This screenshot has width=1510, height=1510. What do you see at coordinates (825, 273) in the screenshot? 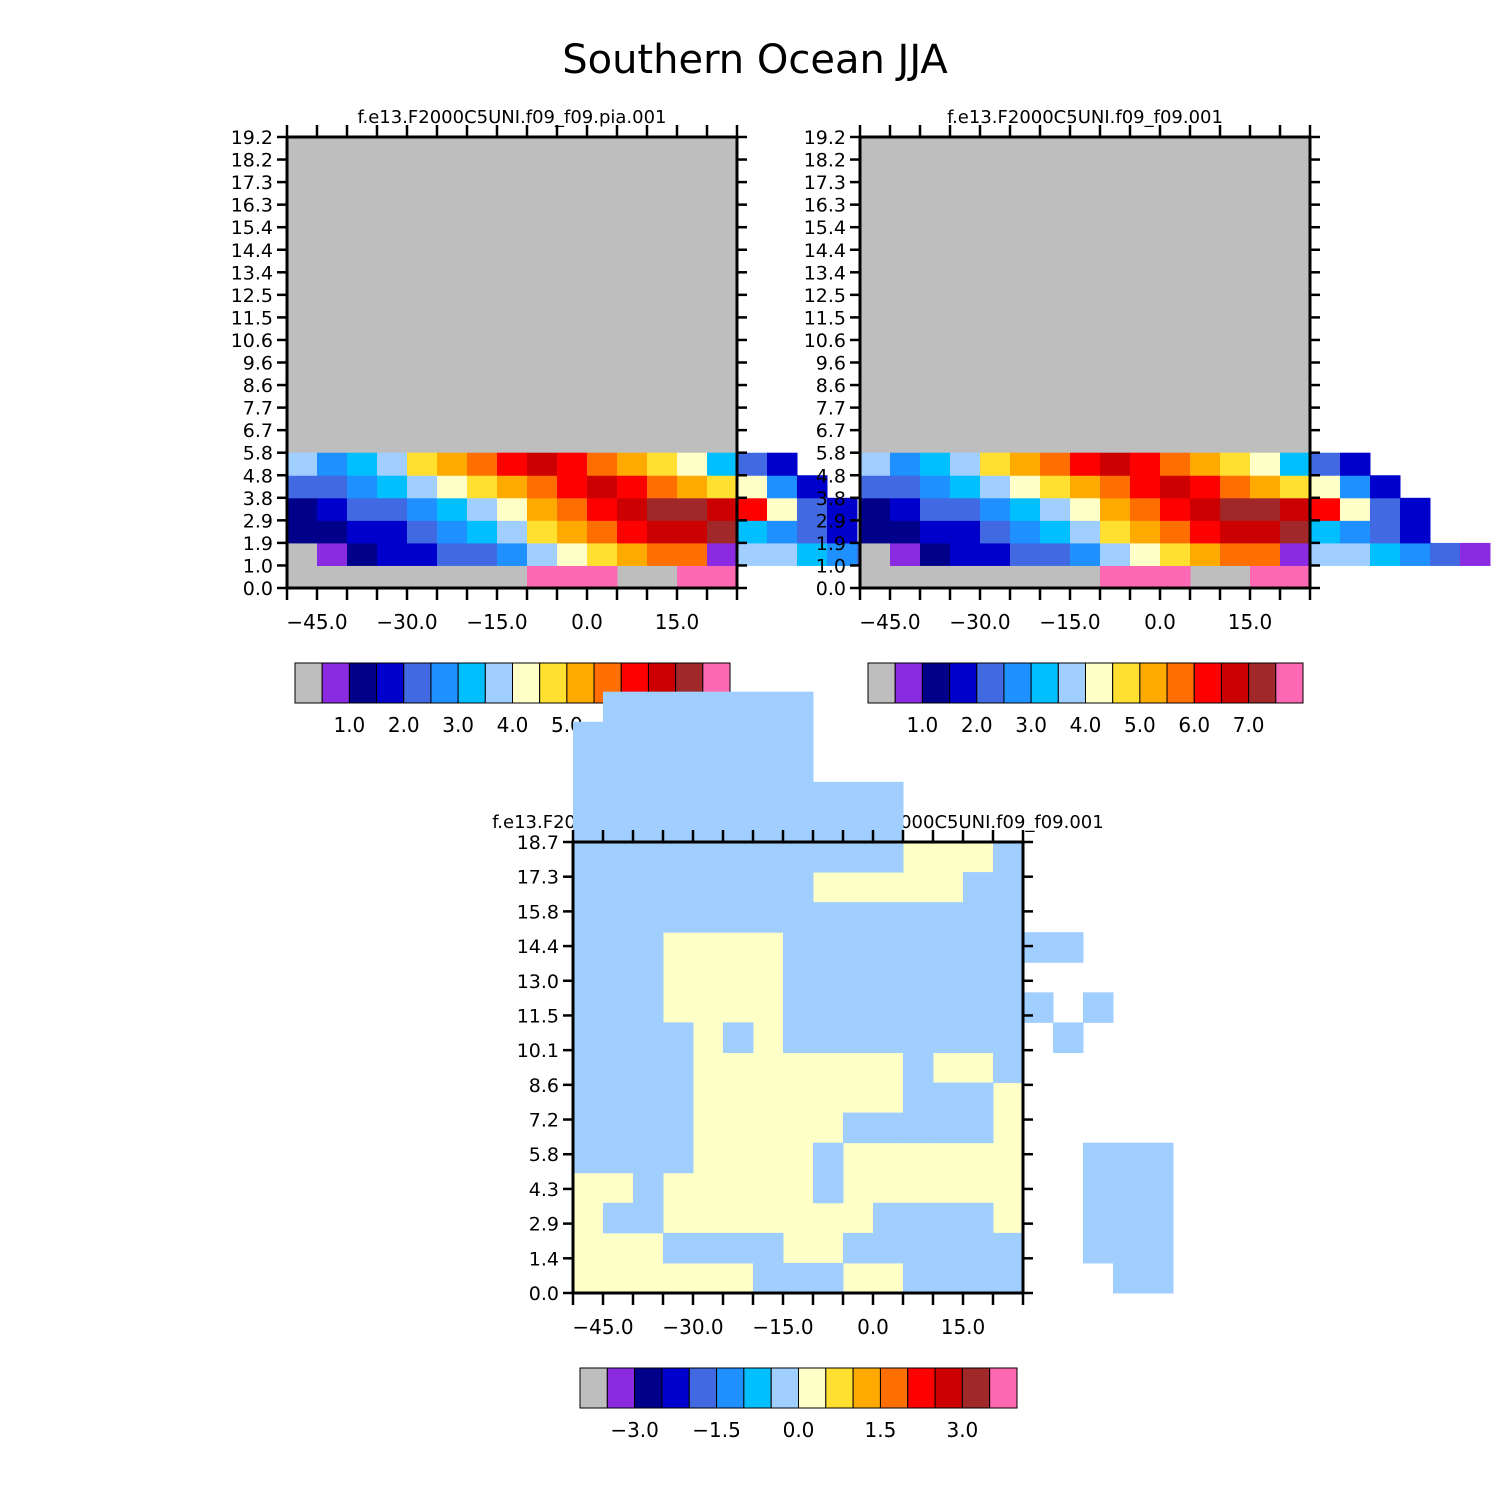
I see `y-tick-label: 13.4` at bounding box center [825, 273].